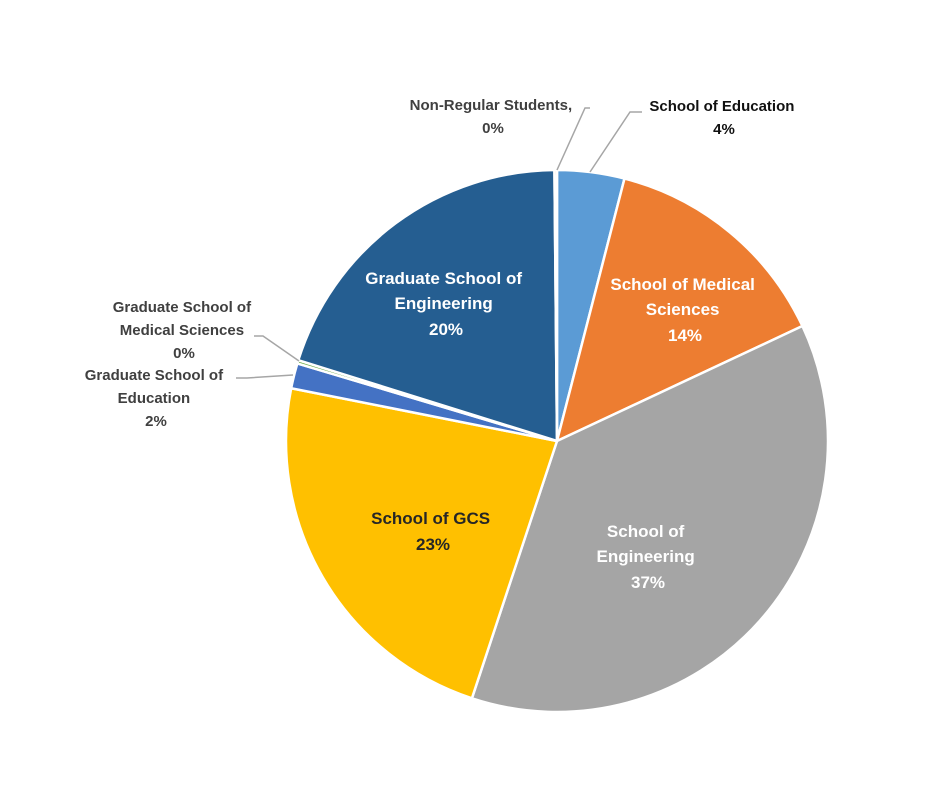 Image resolution: width=947 pixels, height=797 pixels. I want to click on data-label-graduate-school-of-medical-sciences-line2: Medical Sciences, so click(182, 330).